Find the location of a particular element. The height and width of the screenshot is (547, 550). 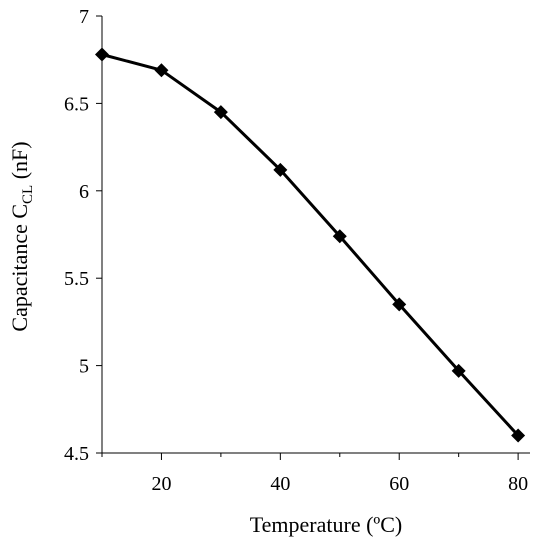

y-axis-title-unit: (nF) is located at coordinates (19, 162).